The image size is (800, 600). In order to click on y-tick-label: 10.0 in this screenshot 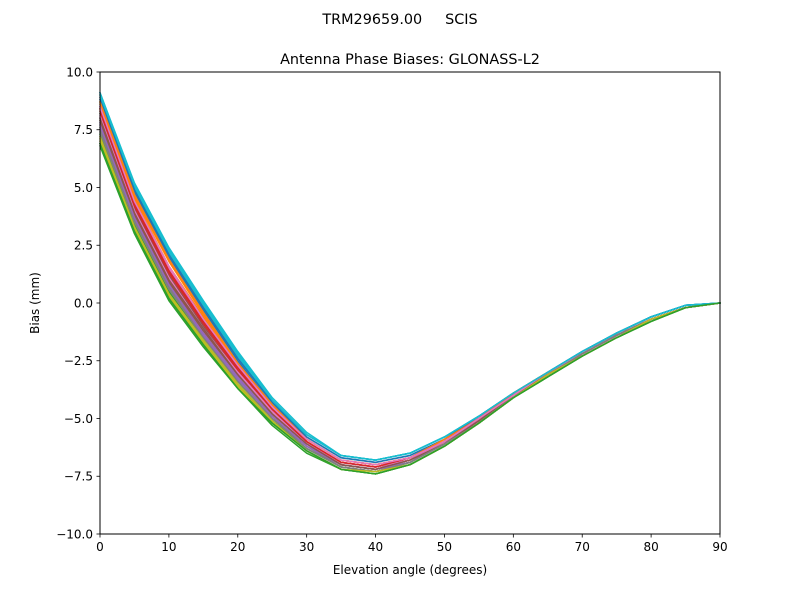, I will do `click(79, 72)`.